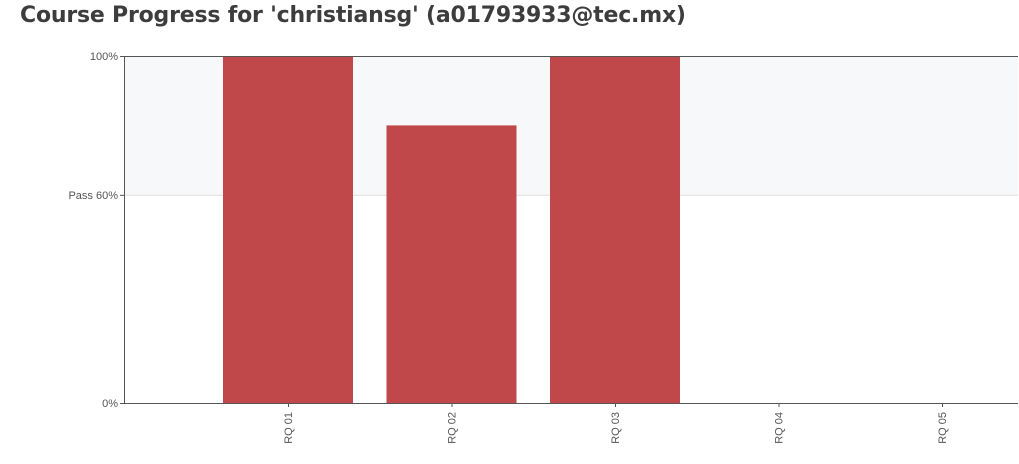 Image resolution: width=1019 pixels, height=464 pixels. What do you see at coordinates (289, 428) in the screenshot?
I see `x-tick-label: RQ 01` at bounding box center [289, 428].